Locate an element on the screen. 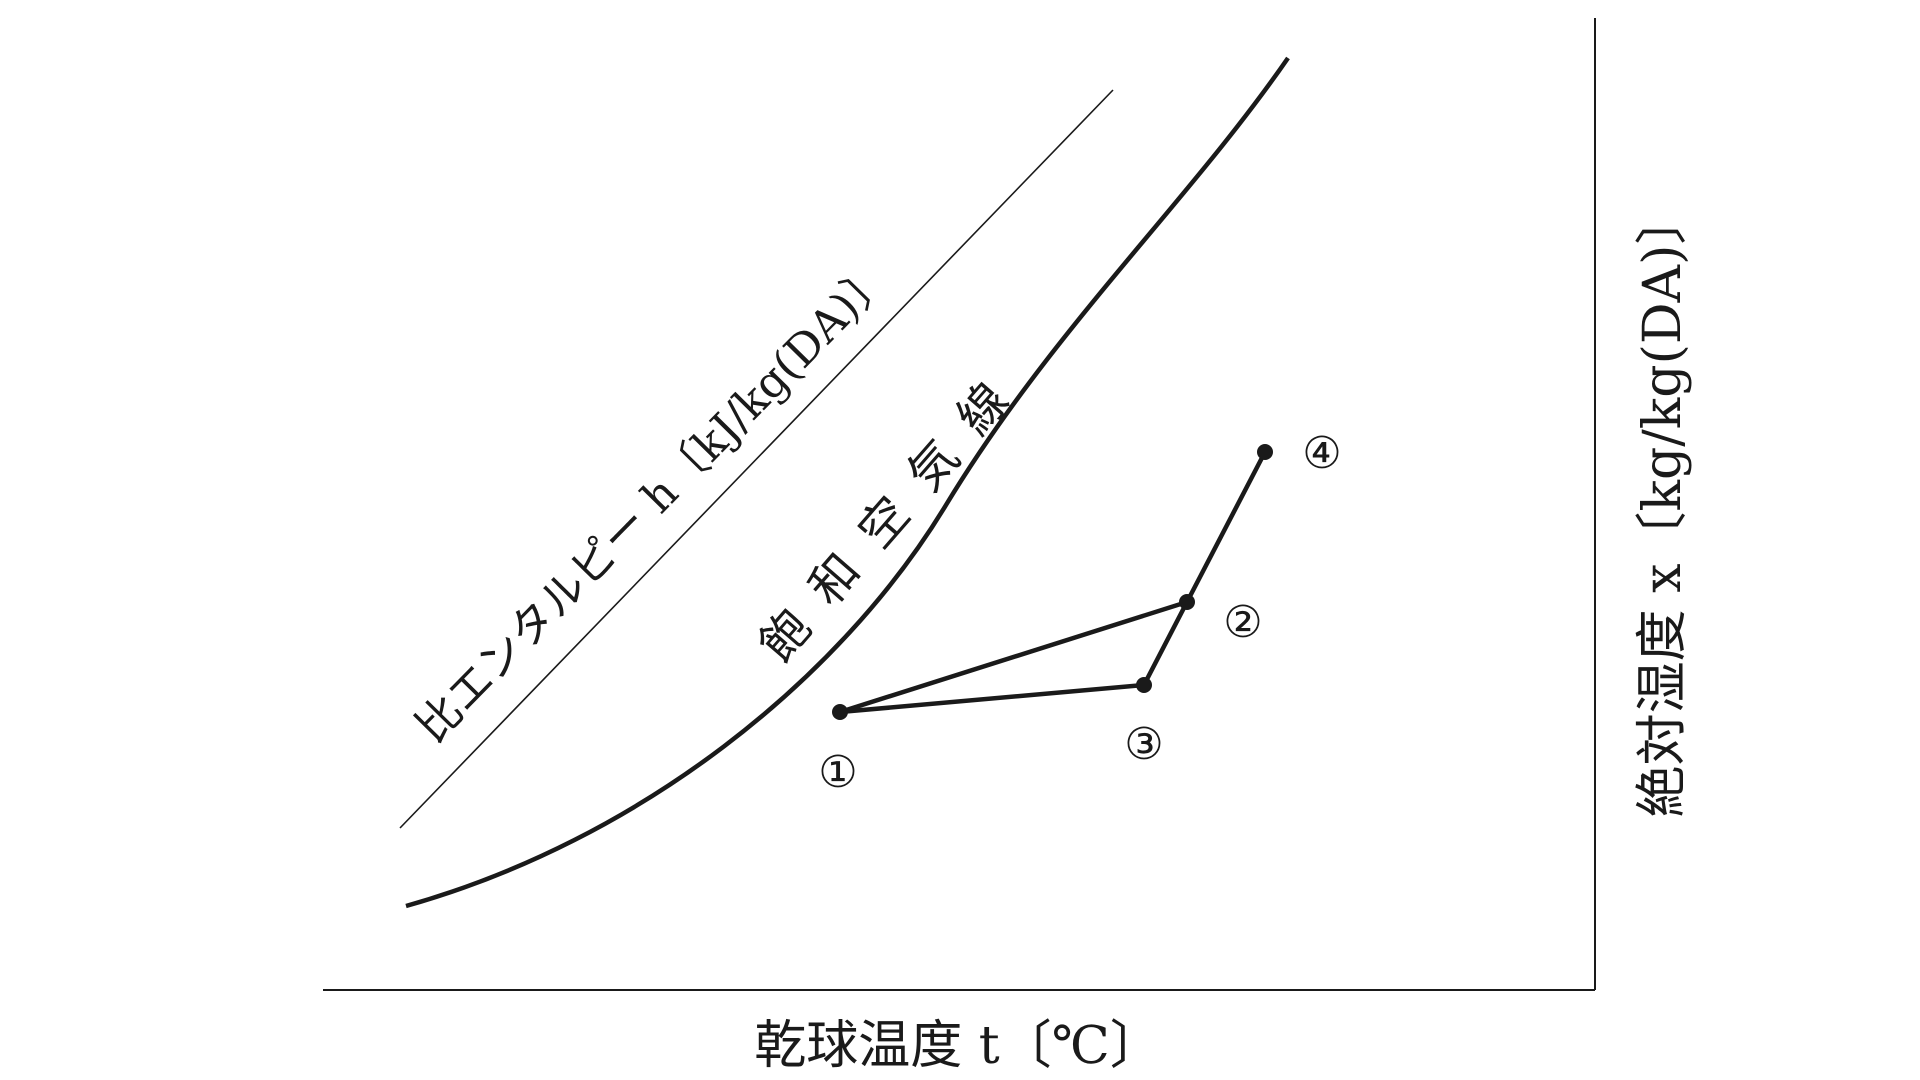  point-1-marker is located at coordinates (840, 712).